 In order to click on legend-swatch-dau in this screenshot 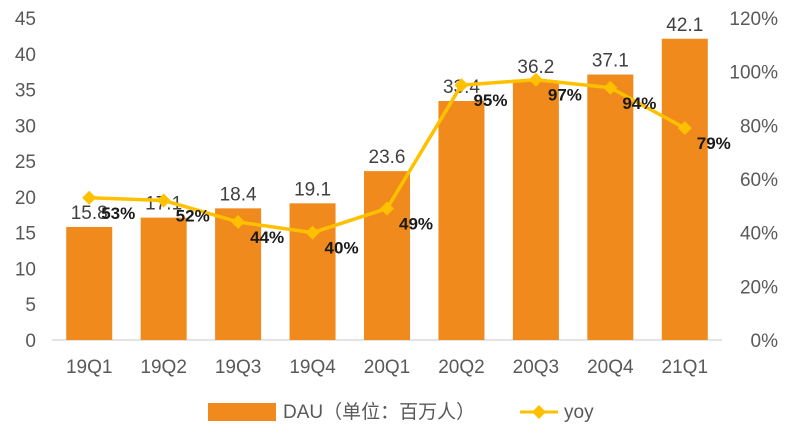, I will do `click(242, 412)`.